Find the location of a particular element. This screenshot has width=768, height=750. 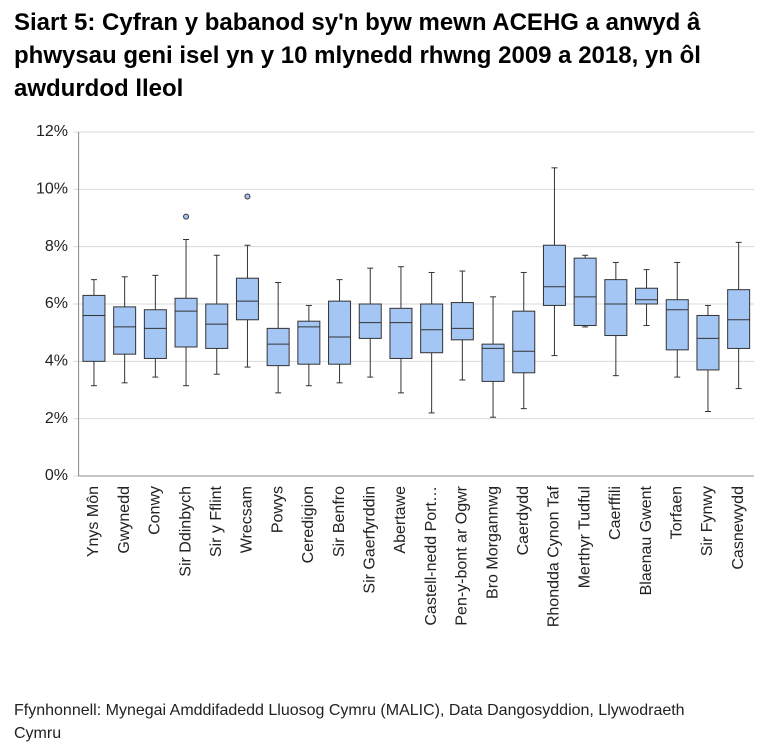

y-tick-label: 2% is located at coordinates (56, 418).